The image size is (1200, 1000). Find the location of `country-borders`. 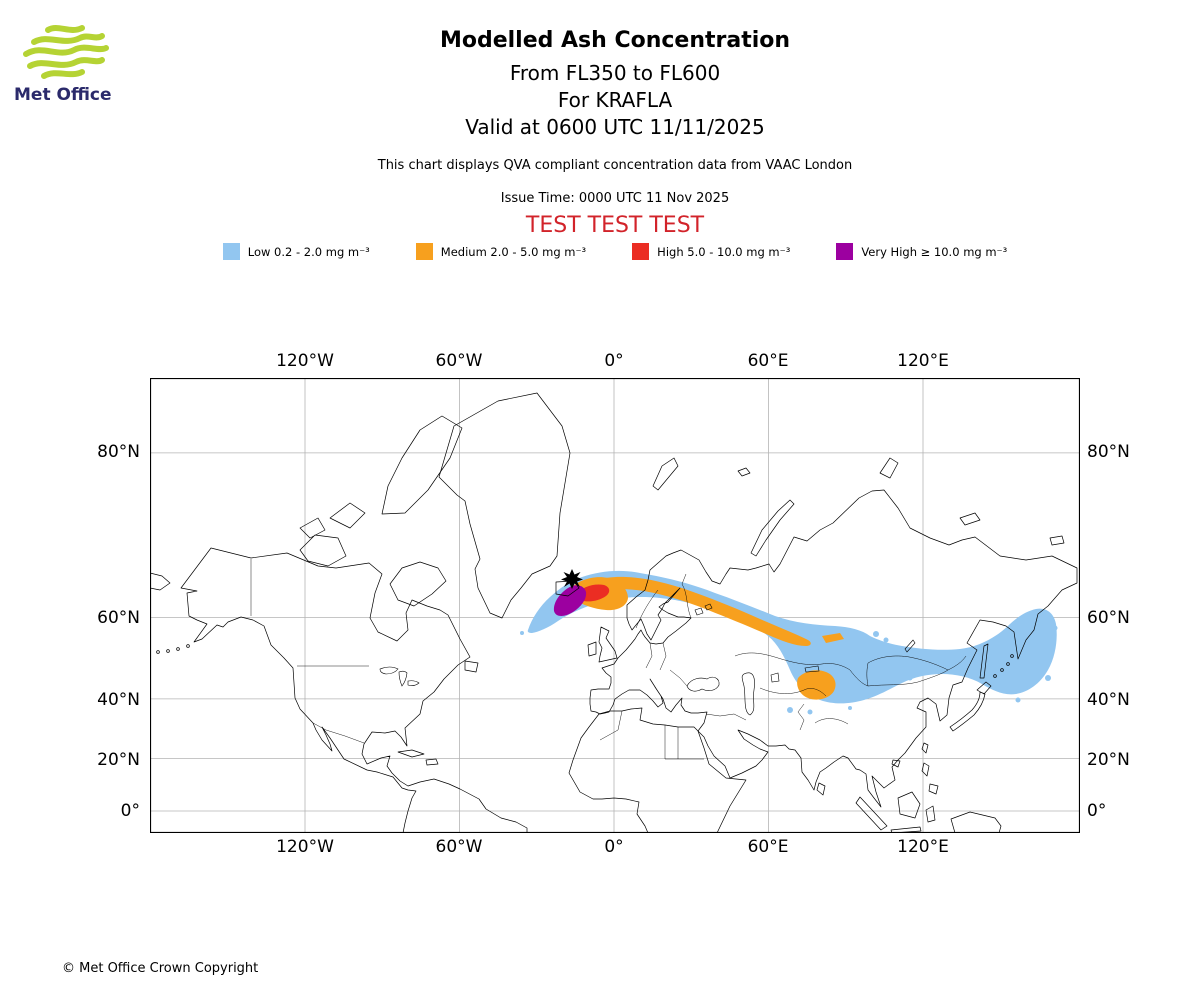

country-borders is located at coordinates (608, 659).